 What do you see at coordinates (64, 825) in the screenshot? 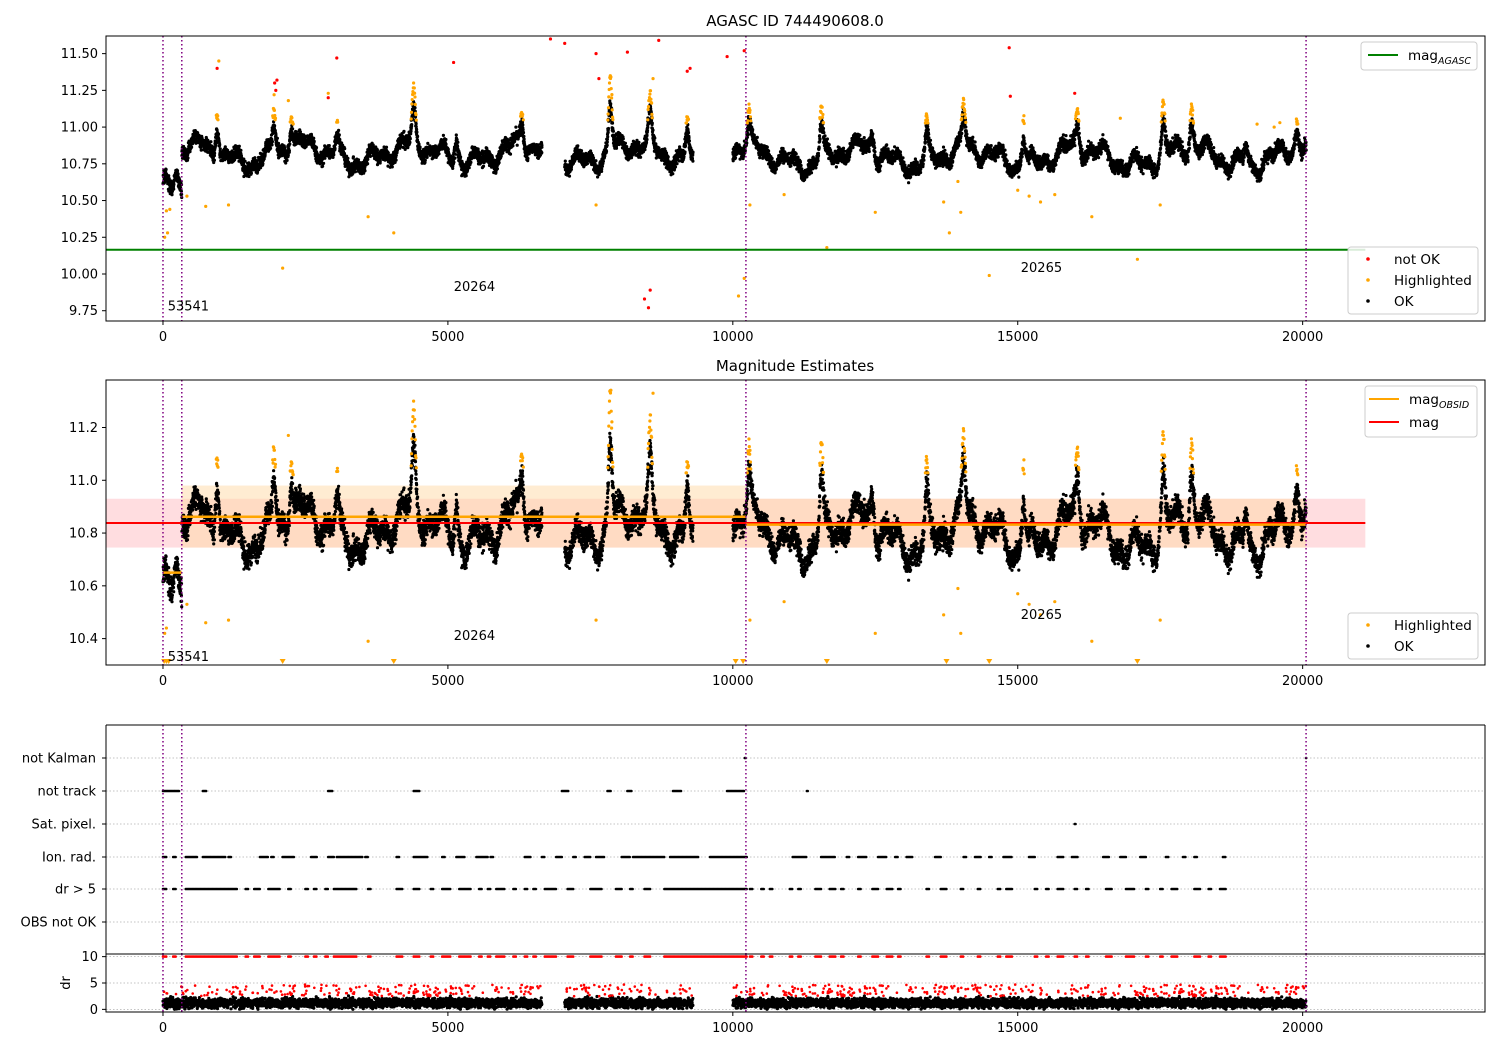
I see `flag-row-label: Sat. pixel.` at bounding box center [64, 825].